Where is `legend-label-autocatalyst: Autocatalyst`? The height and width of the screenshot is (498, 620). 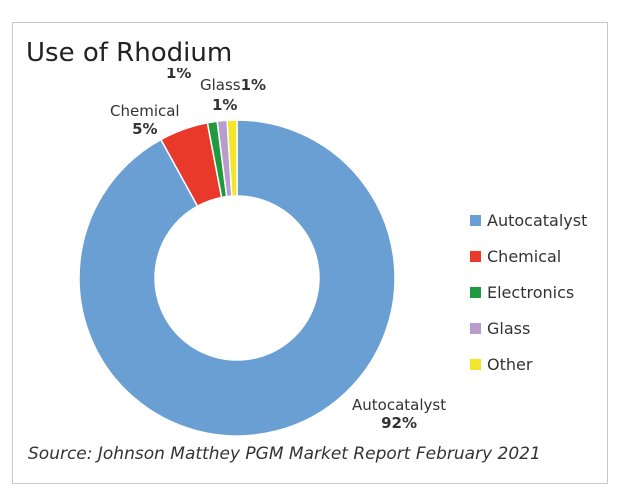 legend-label-autocatalyst: Autocatalyst is located at coordinates (537, 220).